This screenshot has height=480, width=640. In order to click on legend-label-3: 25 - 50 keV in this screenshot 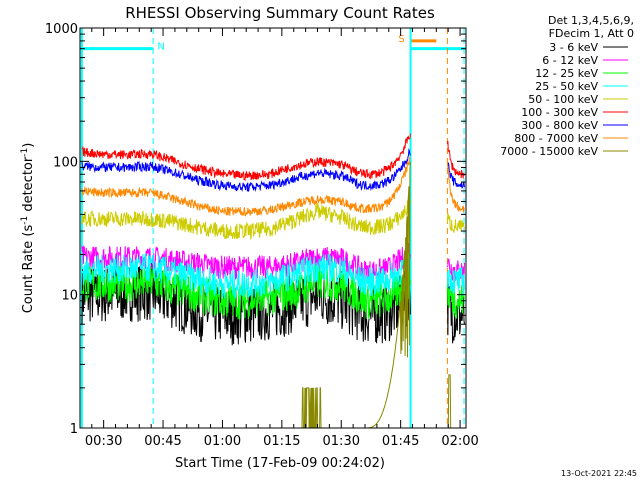, I will do `click(566, 86)`.